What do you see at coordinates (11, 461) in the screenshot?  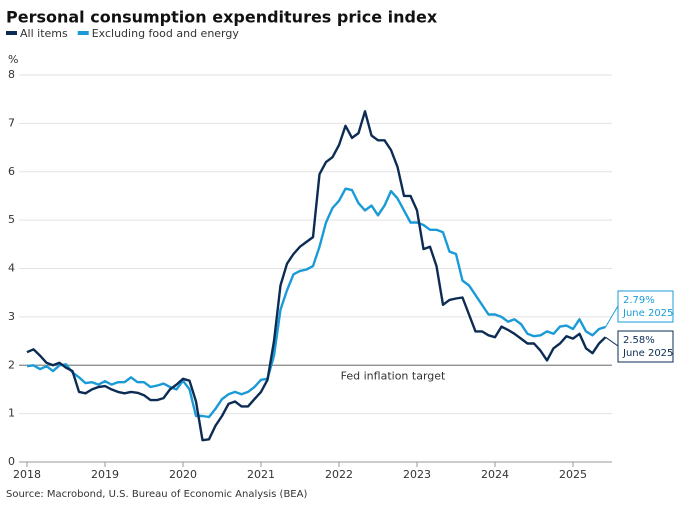 I see `y-tick-label: 0` at bounding box center [11, 461].